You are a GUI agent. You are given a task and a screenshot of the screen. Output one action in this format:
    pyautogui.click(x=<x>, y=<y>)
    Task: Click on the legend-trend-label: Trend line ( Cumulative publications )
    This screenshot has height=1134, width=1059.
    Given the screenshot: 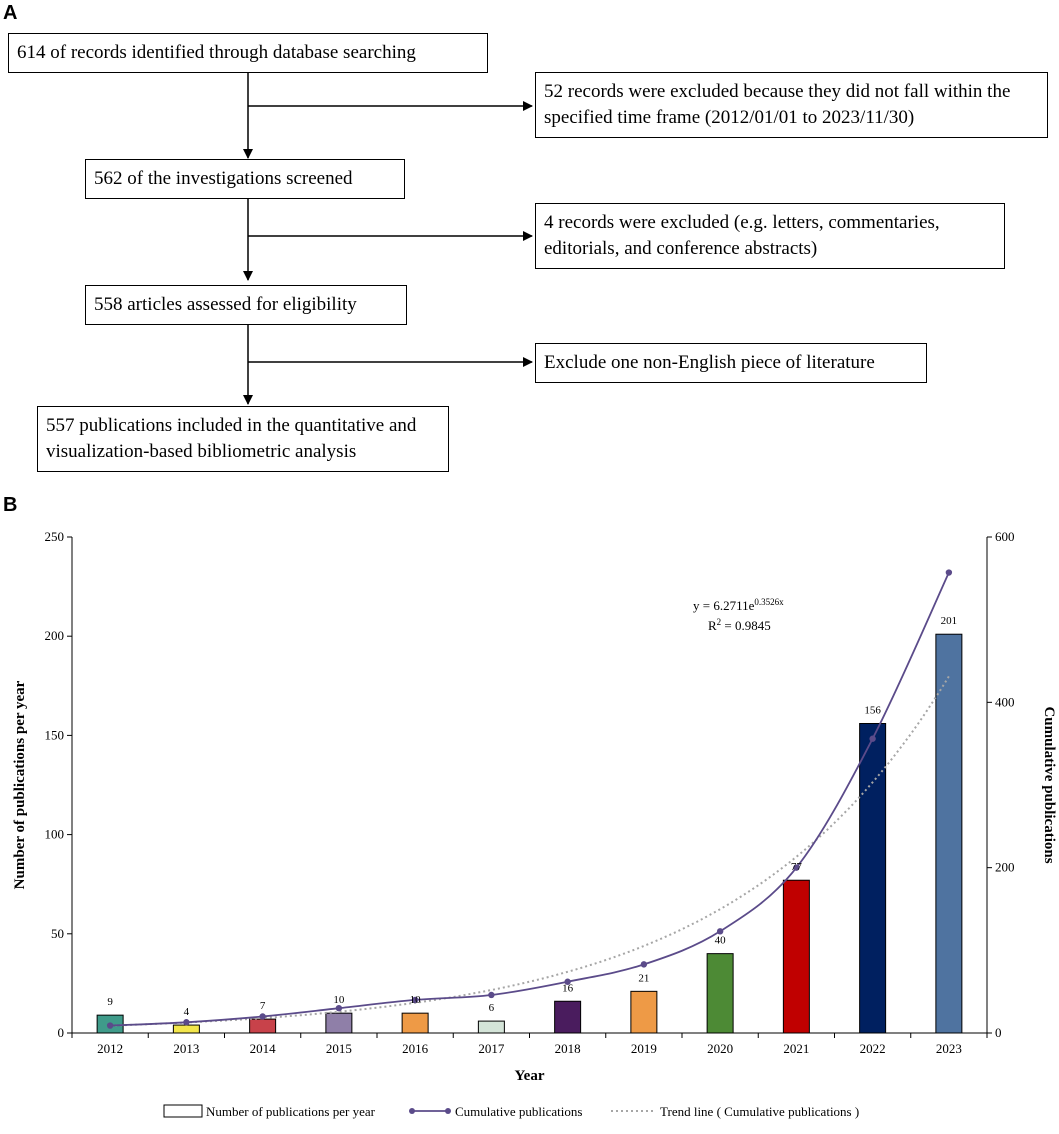 What is the action you would take?
    pyautogui.click(x=759, y=1111)
    